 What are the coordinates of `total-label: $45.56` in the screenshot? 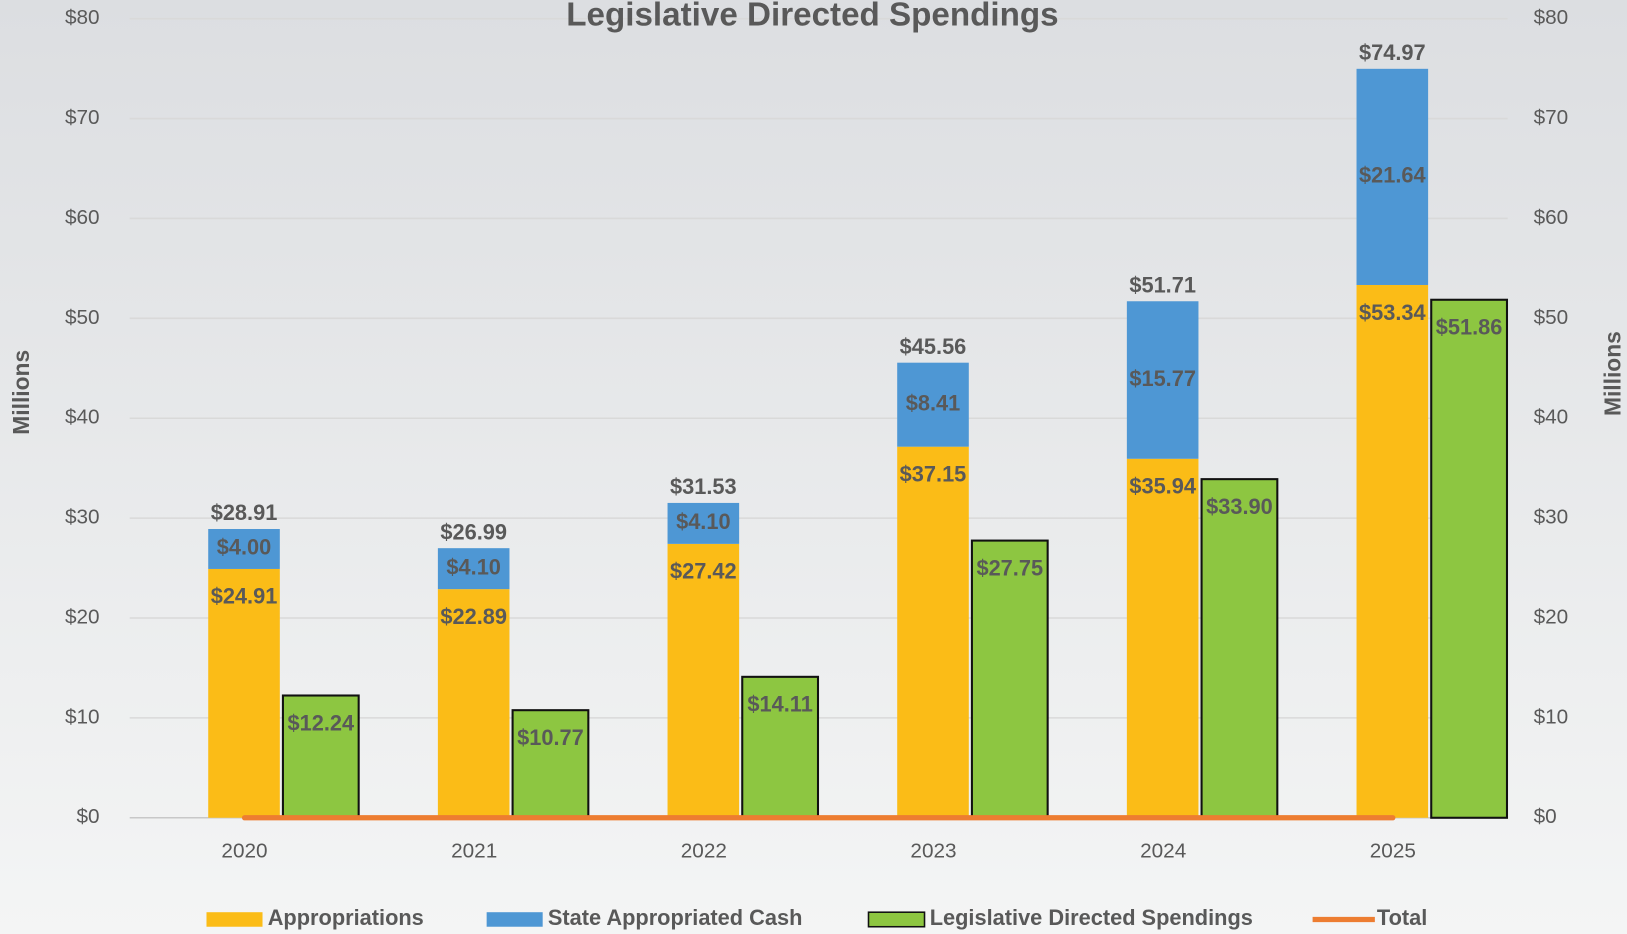 It's located at (933, 346).